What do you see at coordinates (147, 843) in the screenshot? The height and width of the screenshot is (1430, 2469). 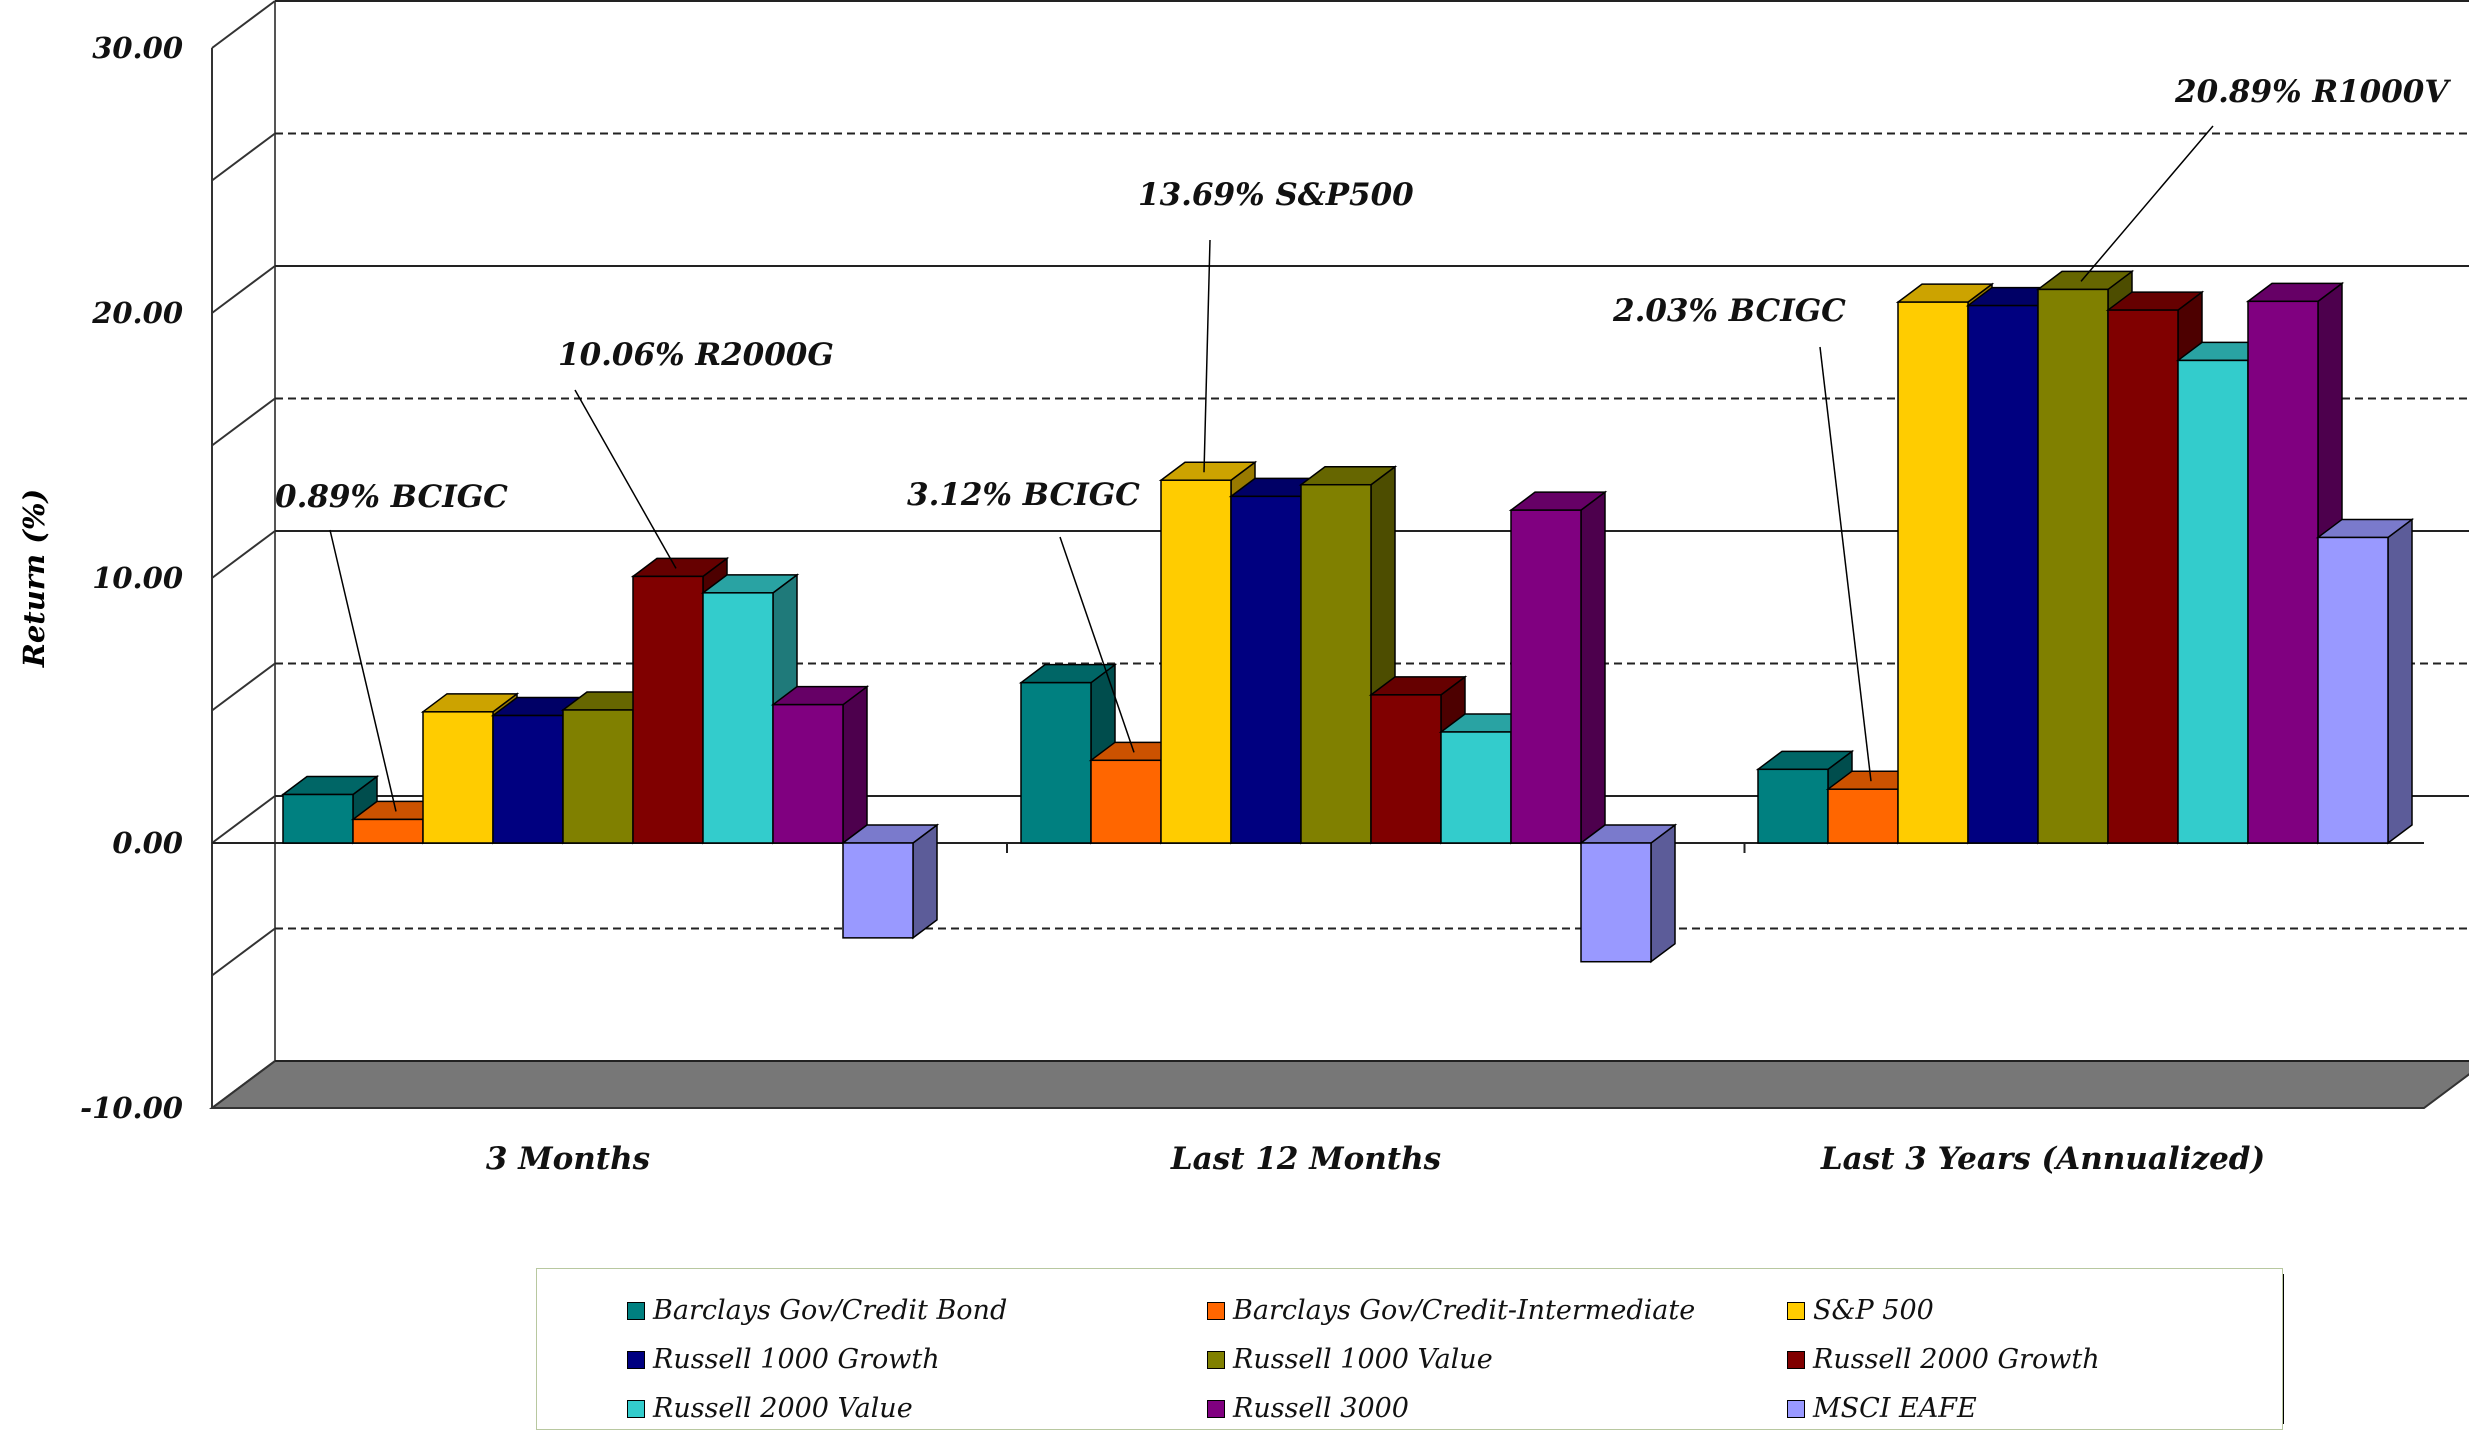 I see `y-tick-label: 0.00` at bounding box center [147, 843].